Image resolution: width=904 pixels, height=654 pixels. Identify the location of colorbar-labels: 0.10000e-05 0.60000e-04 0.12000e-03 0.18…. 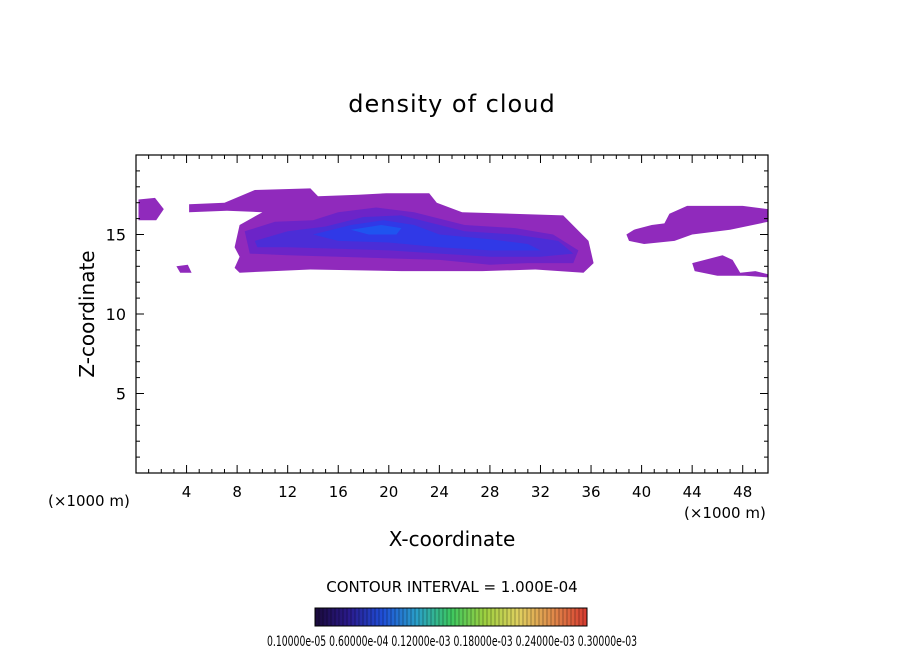
(452, 642).